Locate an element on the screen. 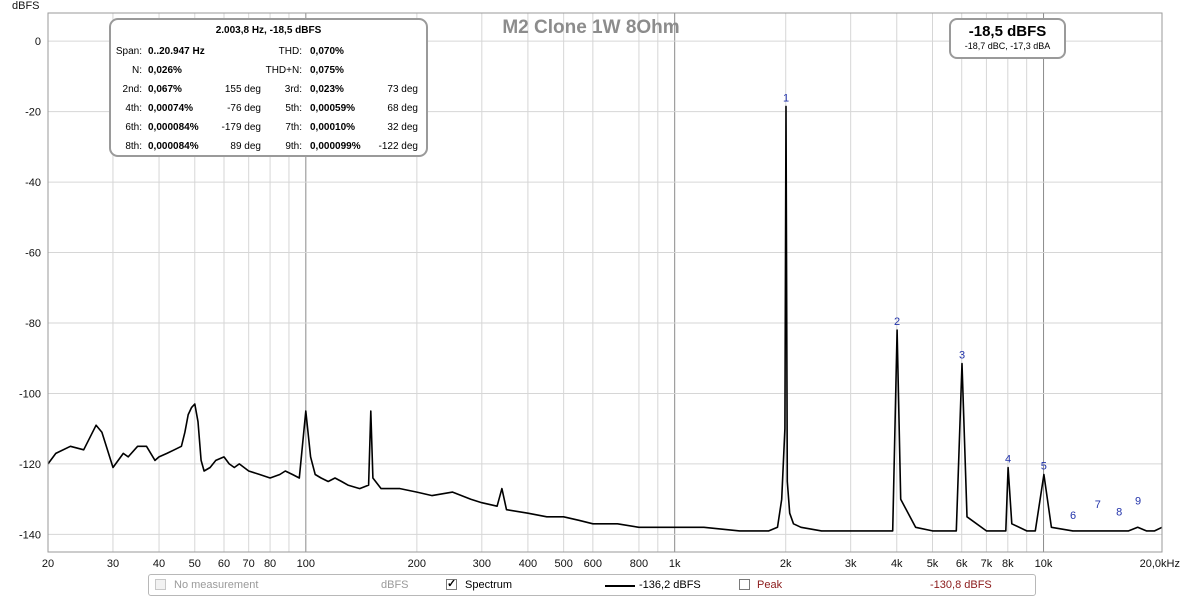 This screenshot has width=1185, height=600. x-tick-label: 50 is located at coordinates (195, 564).